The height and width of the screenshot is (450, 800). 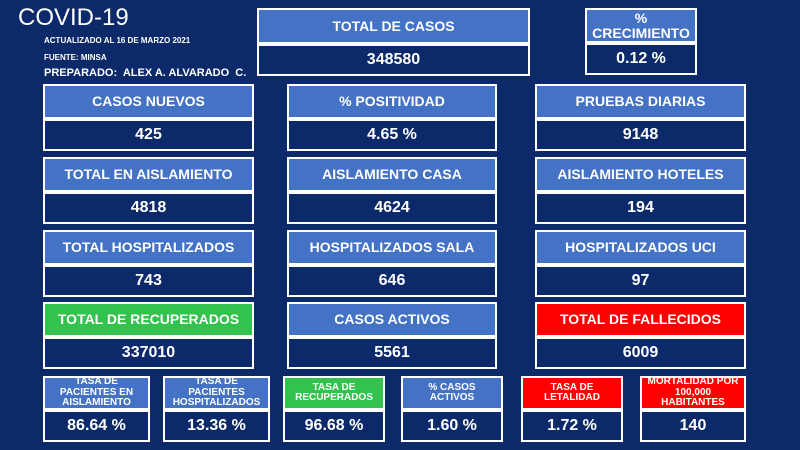 What do you see at coordinates (693, 426) in the screenshot?
I see `card-value: 140` at bounding box center [693, 426].